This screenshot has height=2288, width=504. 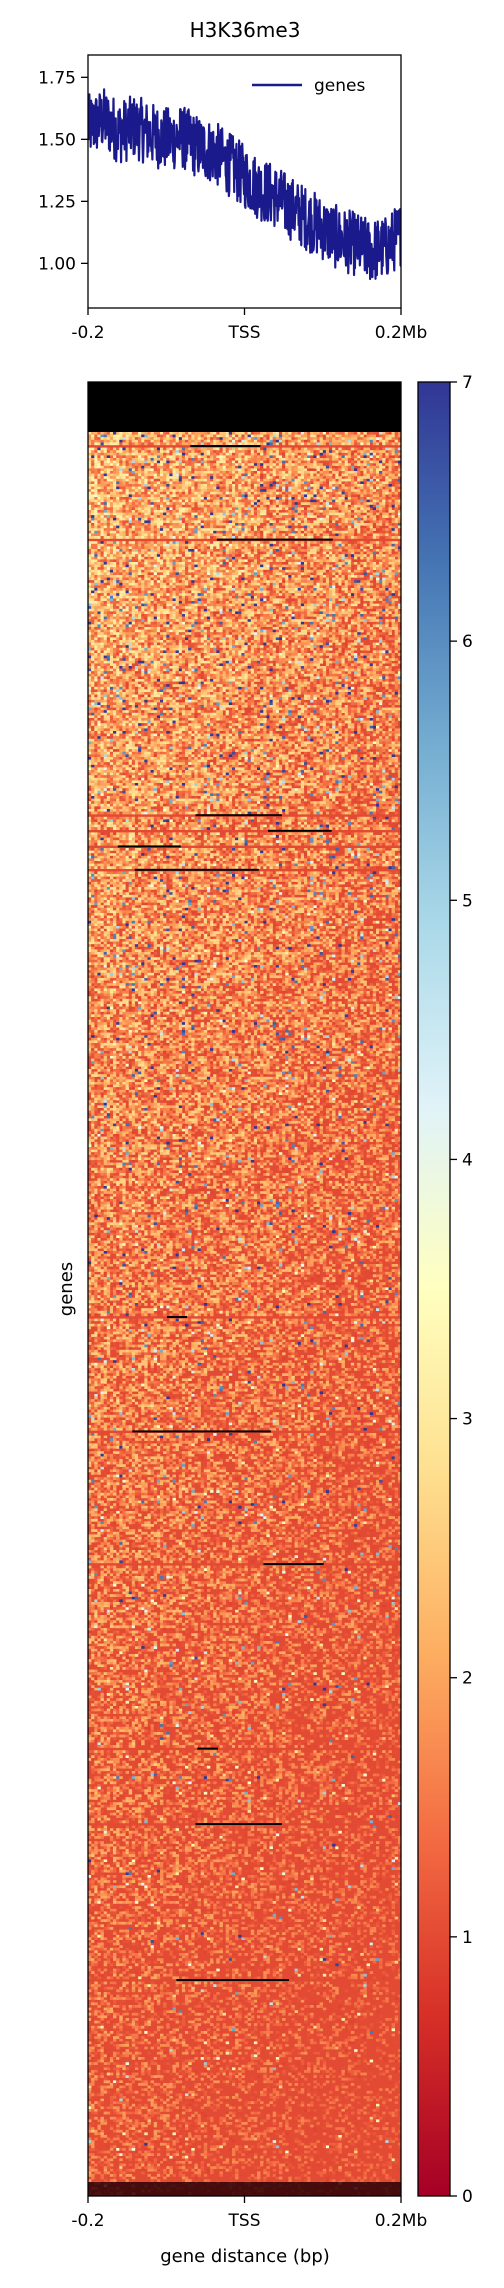 I want to click on profile-y-tick-label: 1.75, so click(x=57, y=78).